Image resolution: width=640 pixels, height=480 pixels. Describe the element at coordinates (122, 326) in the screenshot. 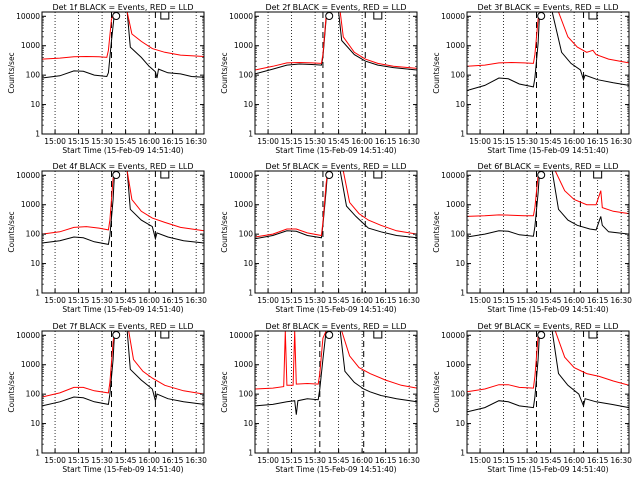

I see `panel-title: Det 7f BLACK = Events, RED = LLD` at that location.